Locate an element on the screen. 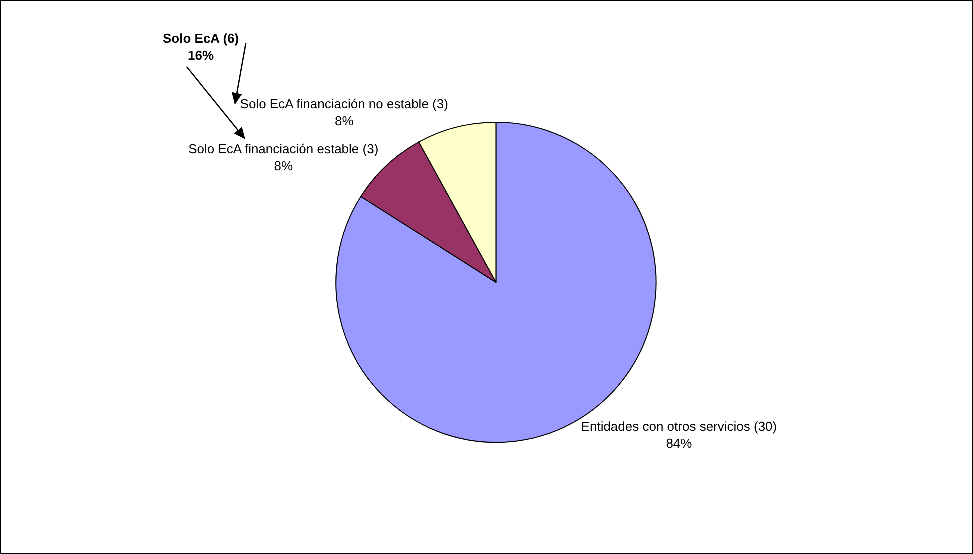 The width and height of the screenshot is (973, 554). slice-label: Solo EcA financiación no estable (3) is located at coordinates (344, 104).